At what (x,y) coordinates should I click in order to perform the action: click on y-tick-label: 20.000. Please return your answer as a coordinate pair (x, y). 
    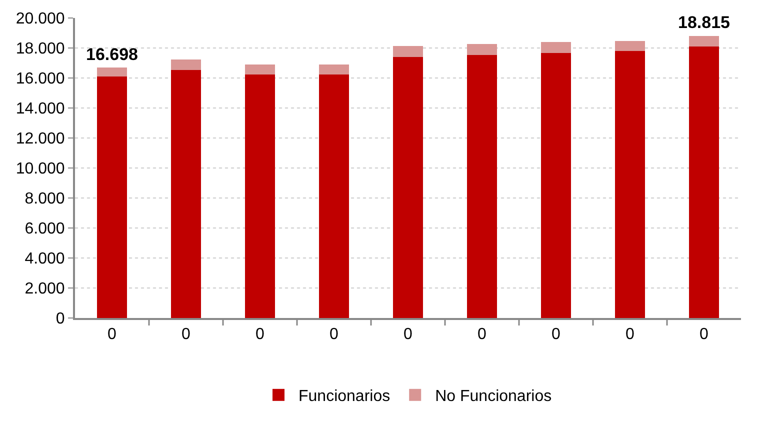
    Looking at the image, I should click on (40, 19).